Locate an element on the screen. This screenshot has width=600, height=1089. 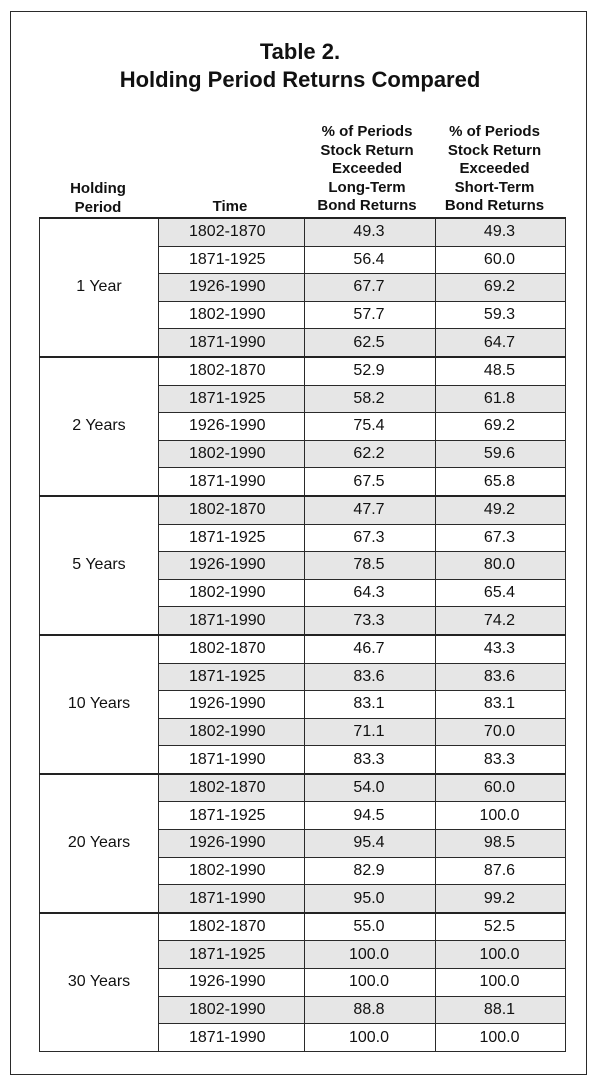
table-row: 2 Years 1802-1870 52.9 48.5 is located at coordinates (302, 426).